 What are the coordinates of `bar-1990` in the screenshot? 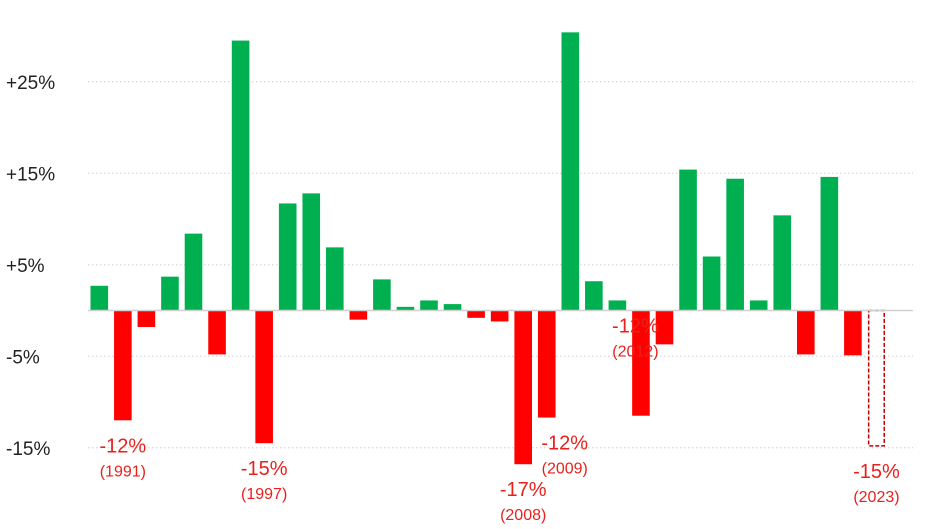 It's located at (99, 298).